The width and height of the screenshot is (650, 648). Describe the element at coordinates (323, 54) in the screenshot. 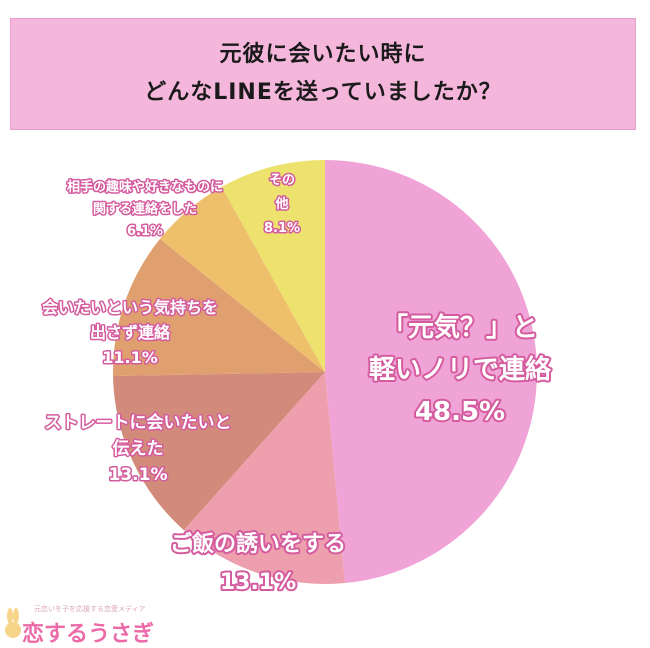

I see `title-line-1: 元彼に会いたい時に` at that location.